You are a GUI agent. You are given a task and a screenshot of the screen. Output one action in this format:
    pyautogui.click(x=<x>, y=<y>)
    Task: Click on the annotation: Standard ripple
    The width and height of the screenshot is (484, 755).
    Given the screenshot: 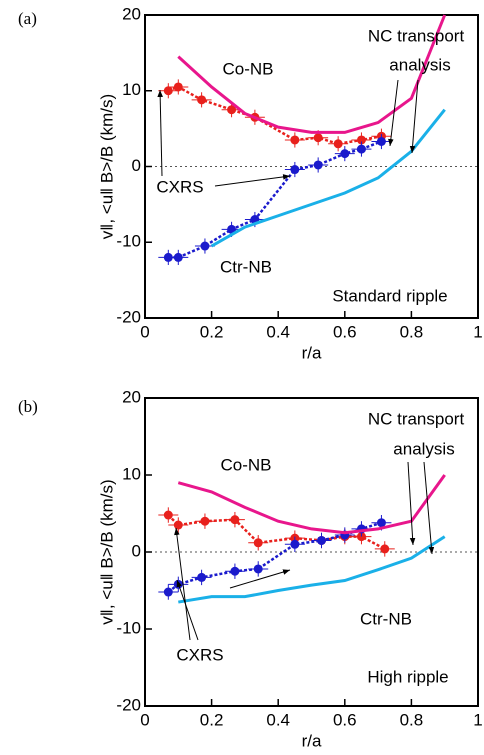 What is the action you would take?
    pyautogui.click(x=389, y=295)
    